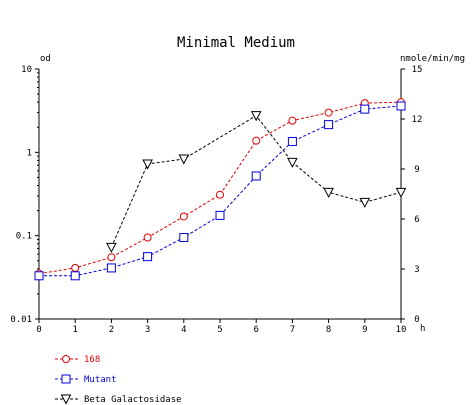 Image resolution: width=472 pixels, height=405 pixels. Describe the element at coordinates (364, 330) in the screenshot. I see `x-tick-label: 9` at that location.